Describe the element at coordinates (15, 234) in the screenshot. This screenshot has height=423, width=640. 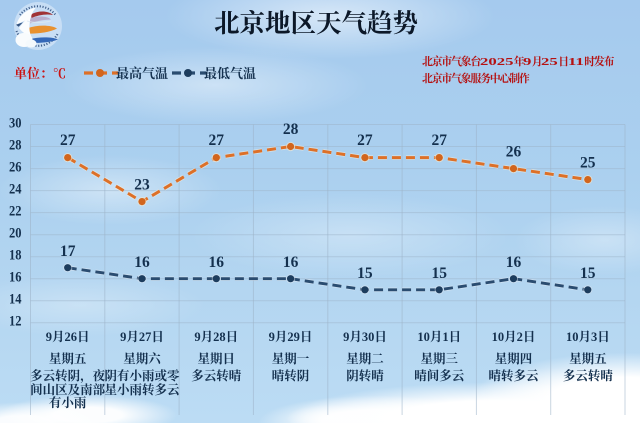
I see `svg-text: 20` at that location.